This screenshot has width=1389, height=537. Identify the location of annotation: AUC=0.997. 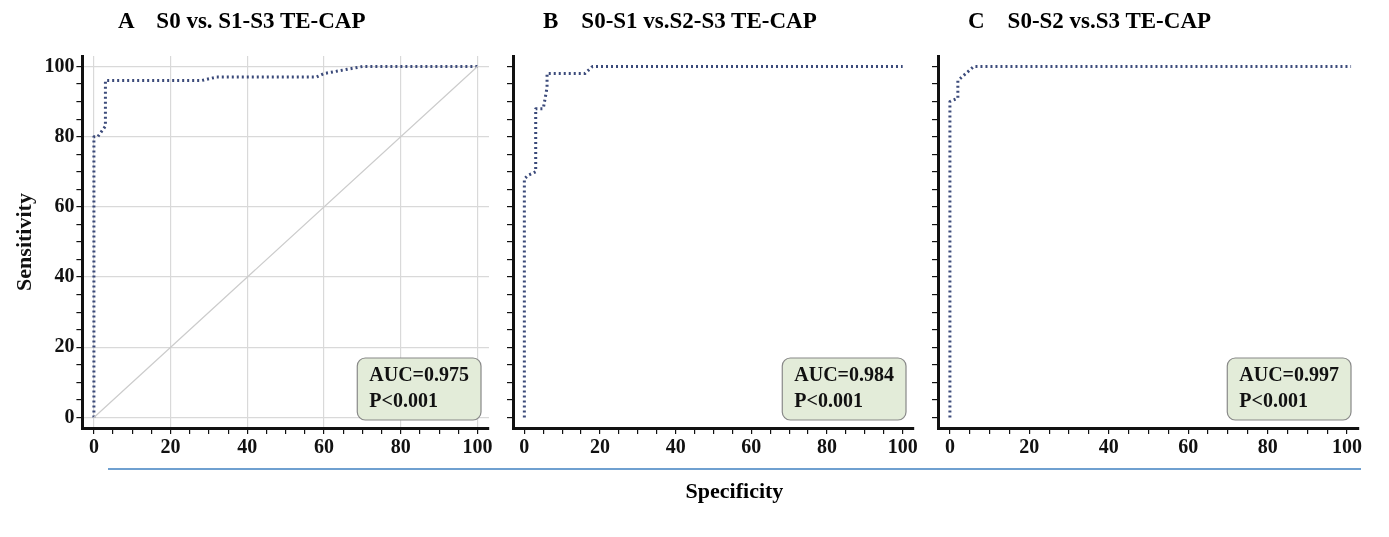
(1289, 374).